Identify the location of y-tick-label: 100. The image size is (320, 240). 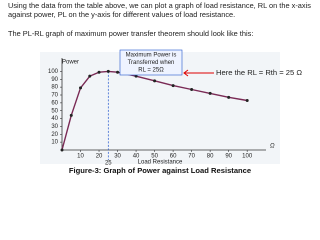
(53, 72).